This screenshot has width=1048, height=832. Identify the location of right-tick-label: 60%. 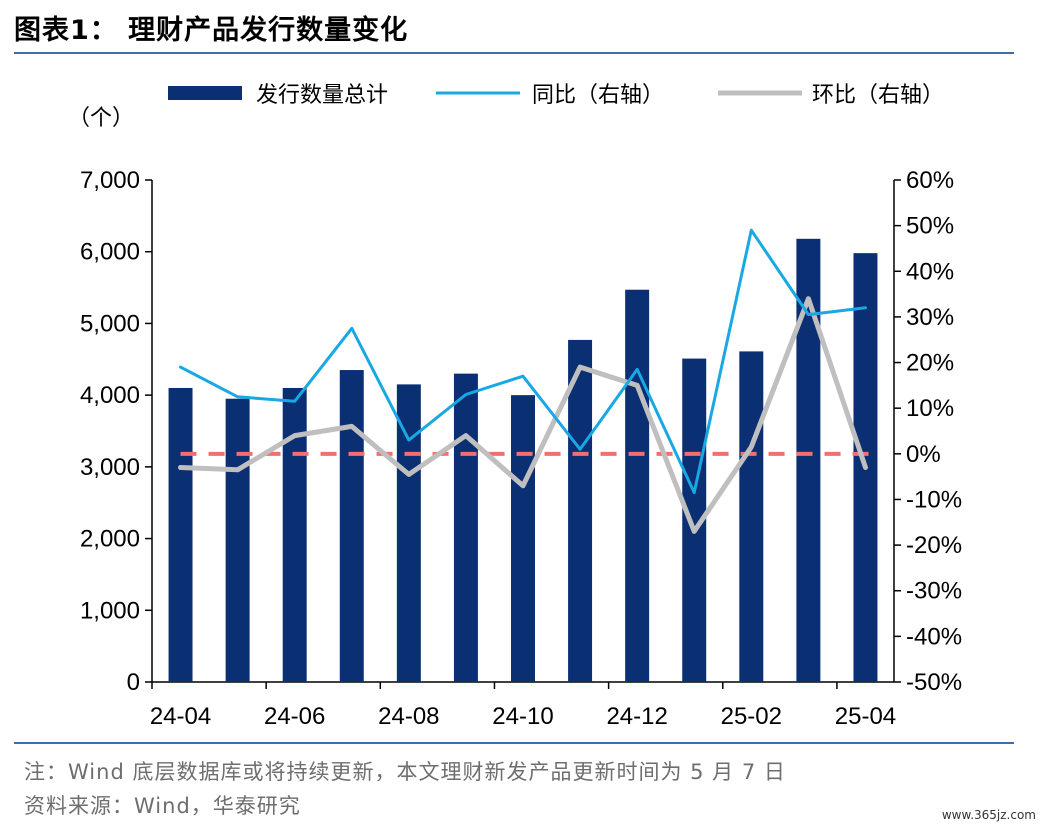
(930, 180).